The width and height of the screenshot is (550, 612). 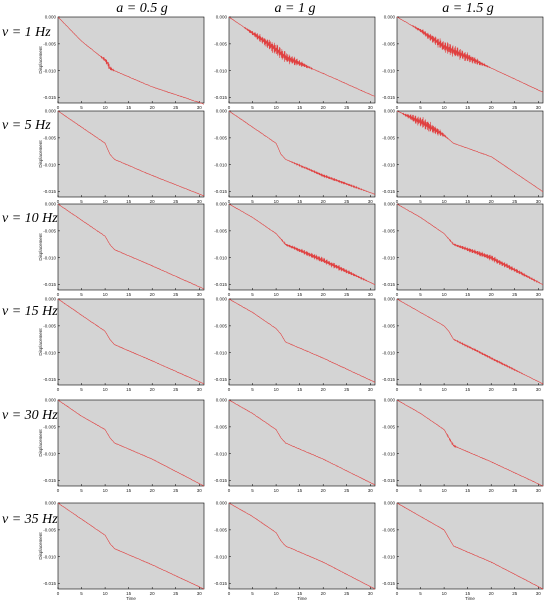 I want to click on x-tick-label-r5c2: 25, so click(x=515, y=593).